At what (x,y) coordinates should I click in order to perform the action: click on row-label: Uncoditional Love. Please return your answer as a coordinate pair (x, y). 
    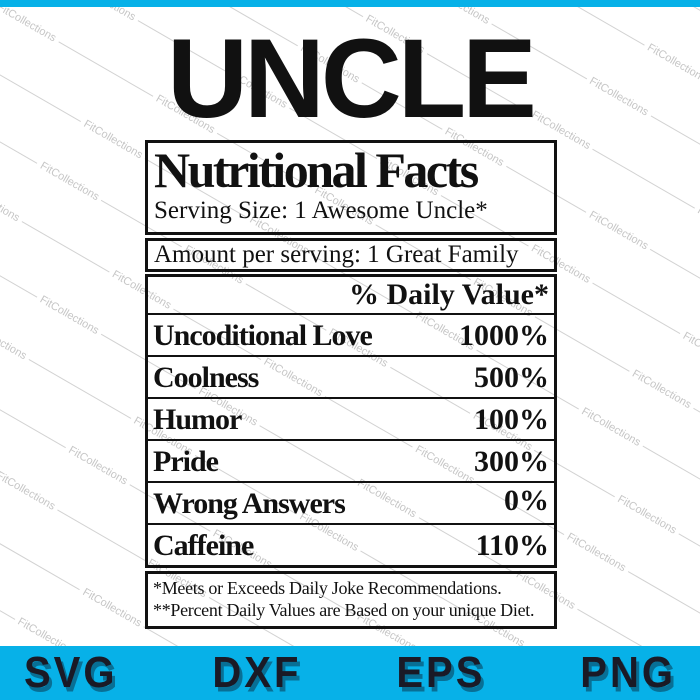
    Looking at the image, I should click on (263, 335).